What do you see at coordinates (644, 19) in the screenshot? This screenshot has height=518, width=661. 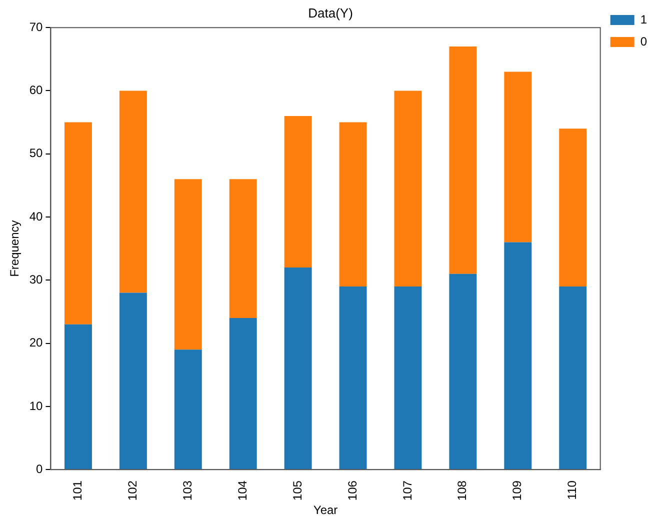 I see `legend-label: 1` at bounding box center [644, 19].